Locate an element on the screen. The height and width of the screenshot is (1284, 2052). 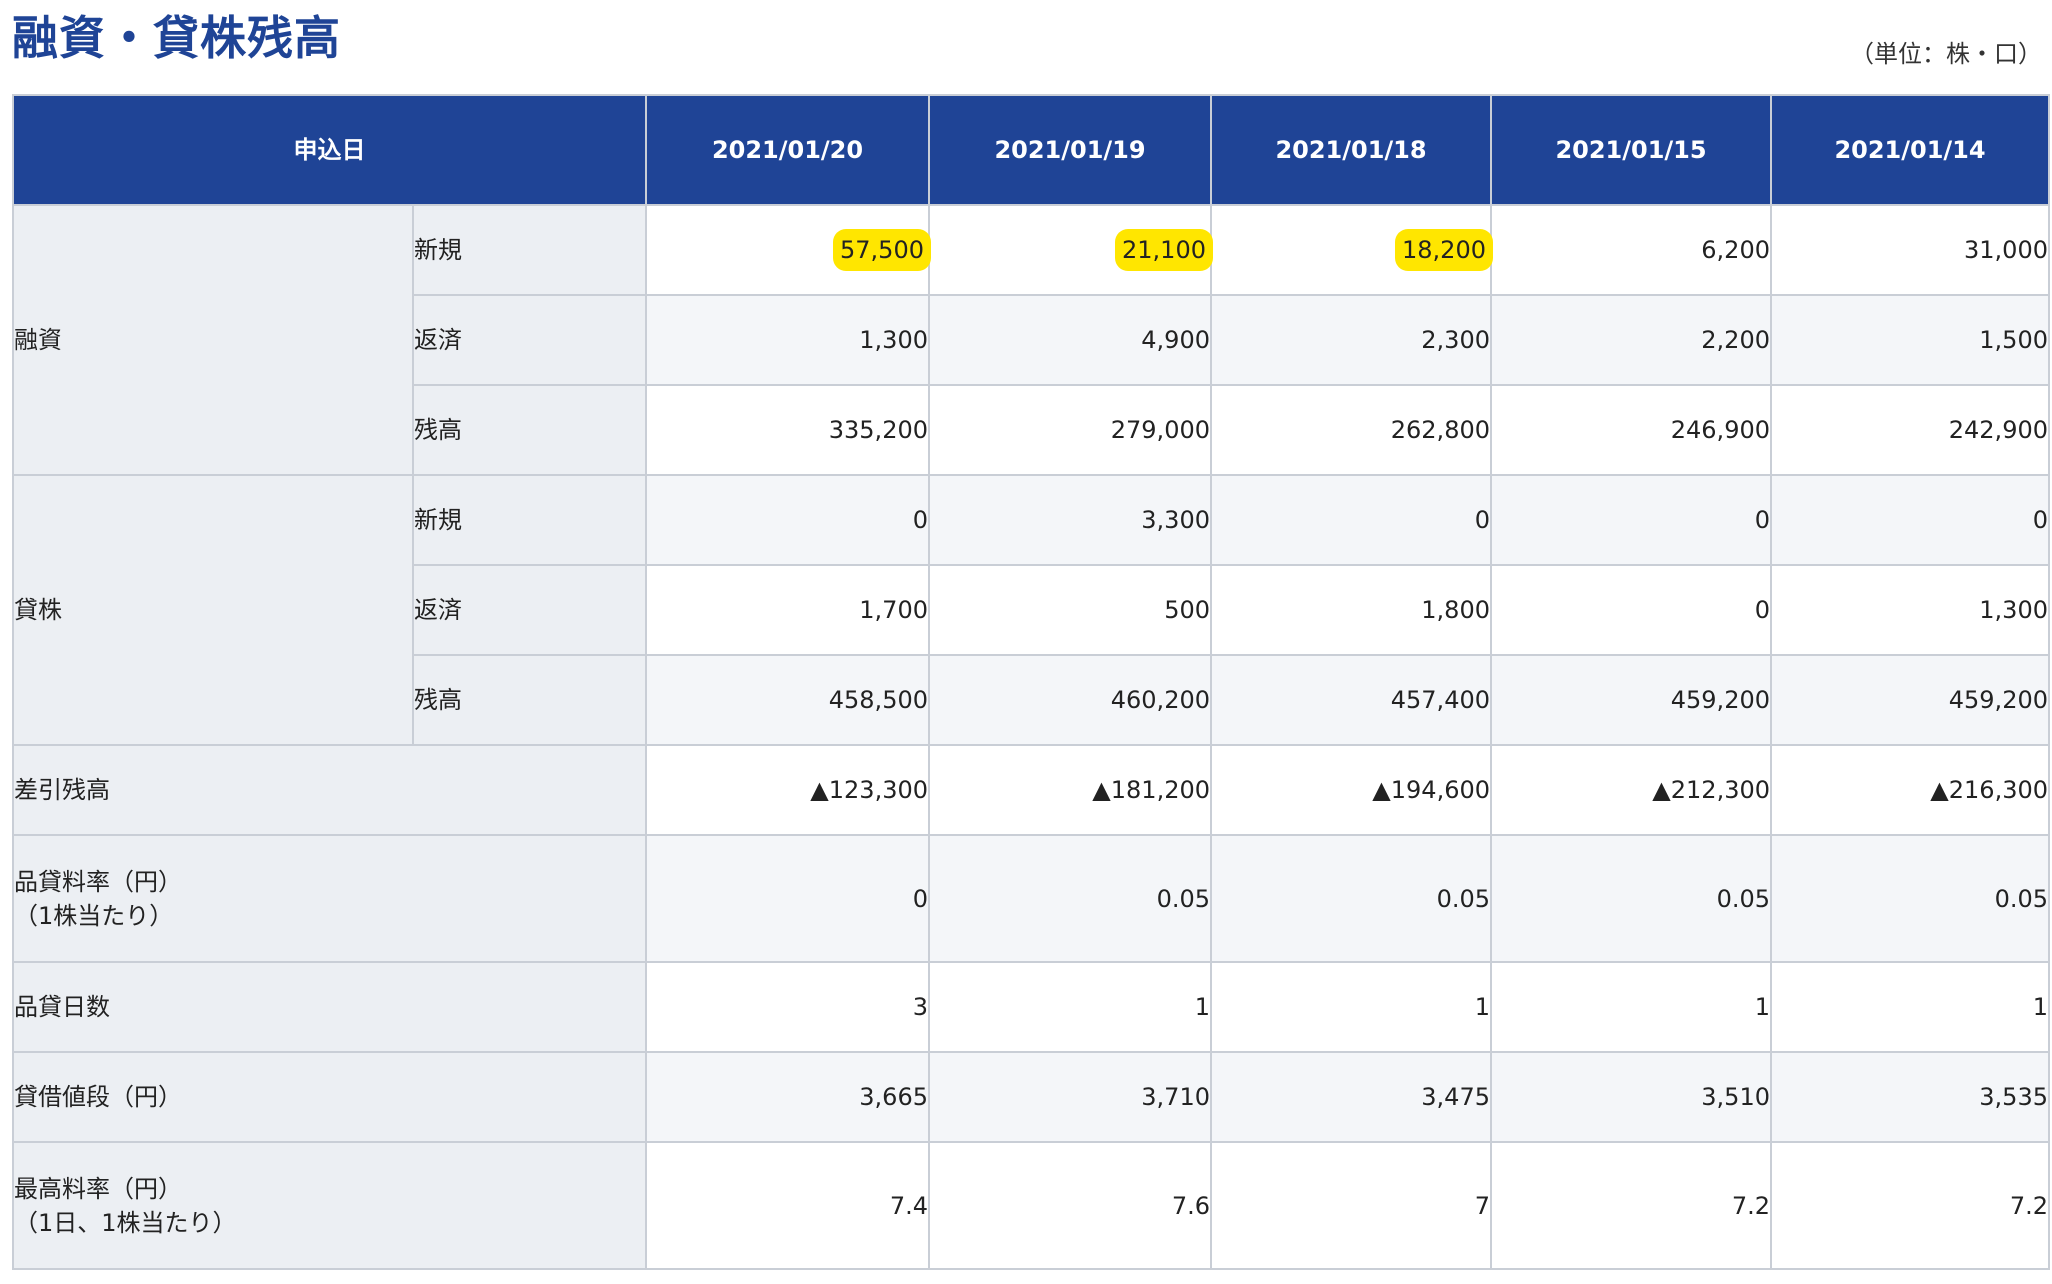
table-cell: 3,665 is located at coordinates (787, 1097).